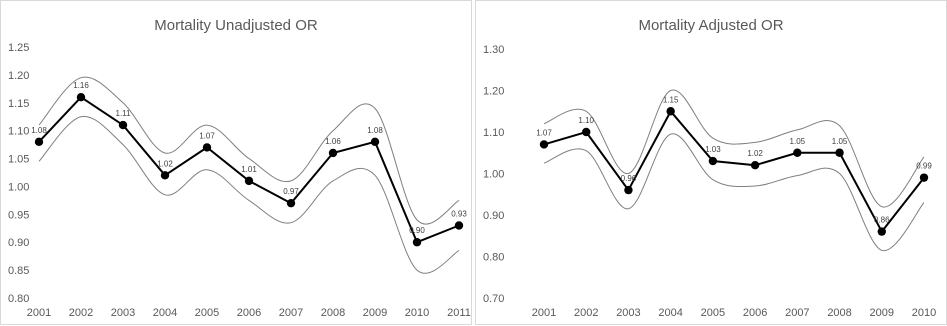 The image size is (947, 326). Describe the element at coordinates (629, 178) in the screenshot. I see `data-label: 0.96` at that location.